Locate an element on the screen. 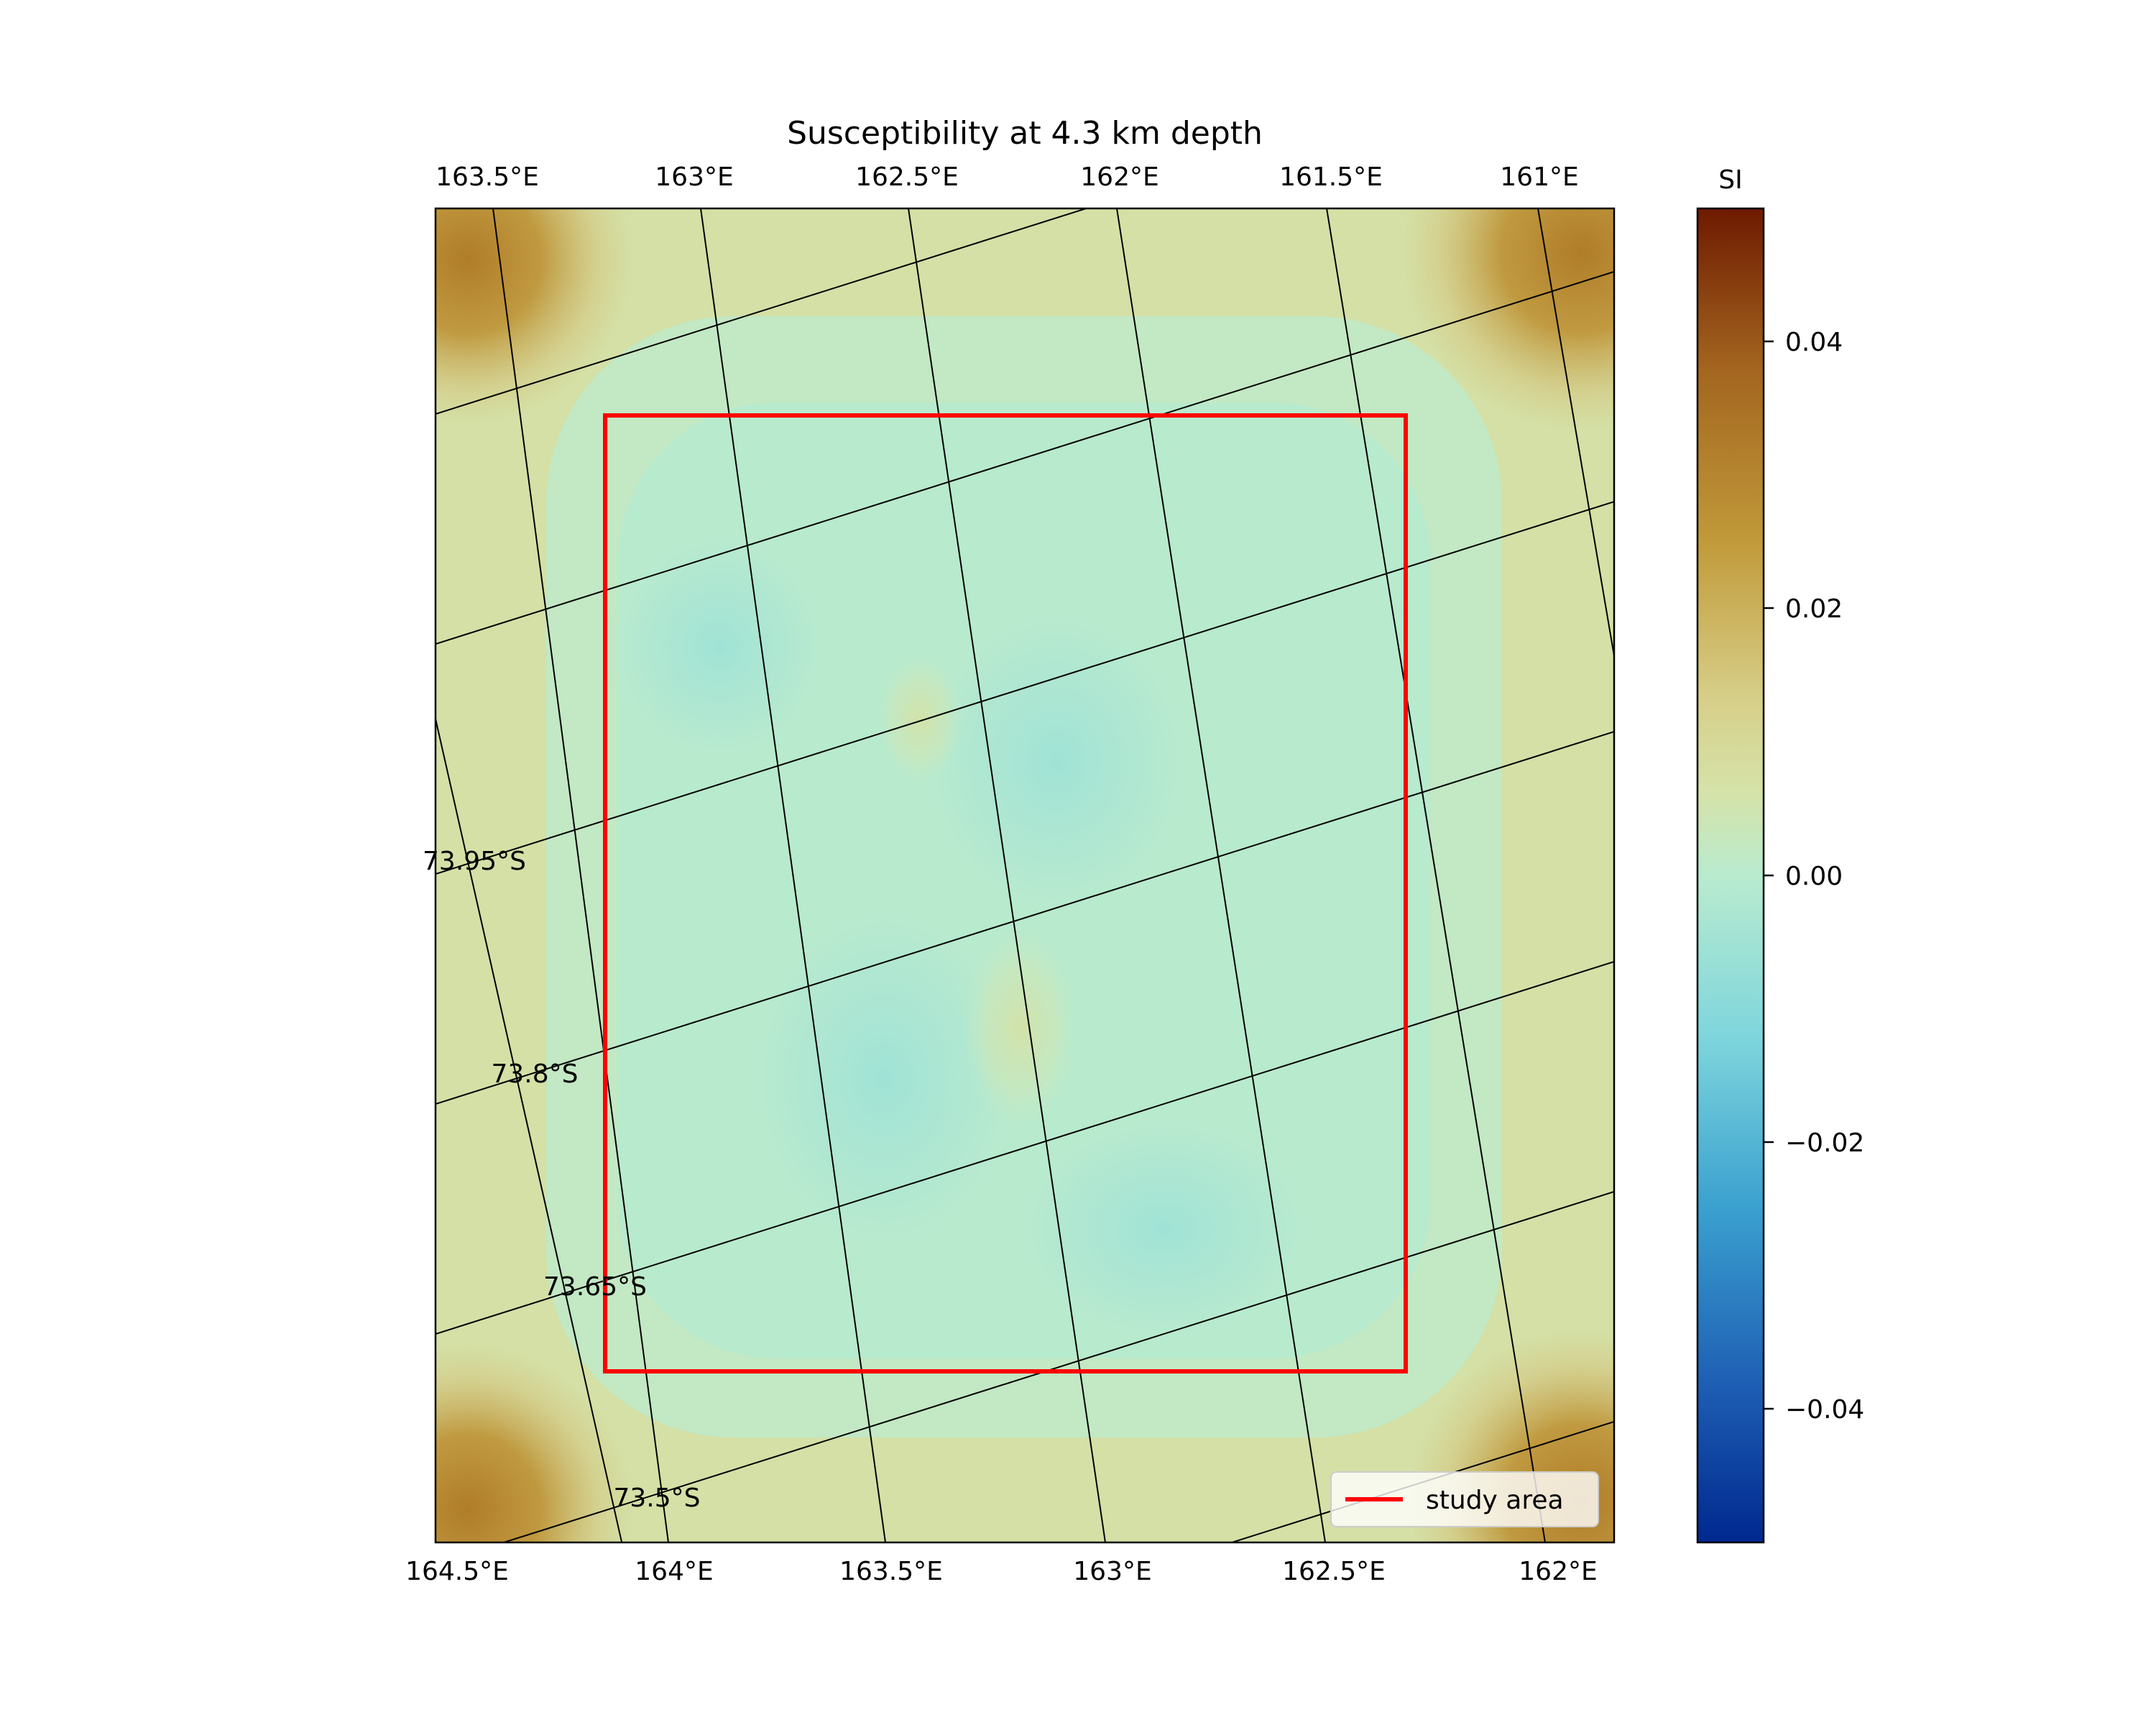  legend-label: study area is located at coordinates (1495, 1500).